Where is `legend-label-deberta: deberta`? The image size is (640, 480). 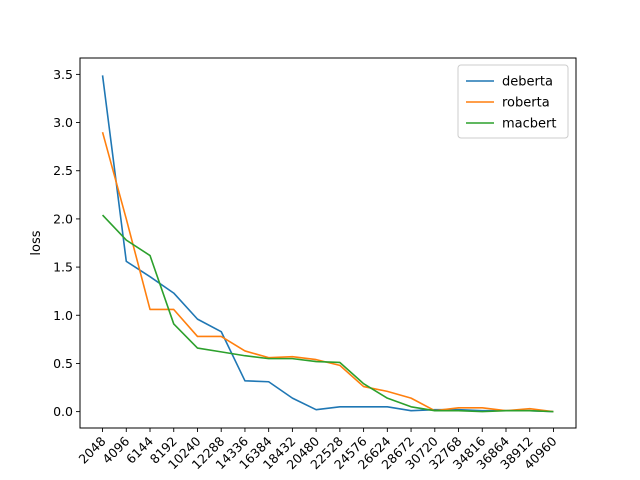 legend-label-deberta: deberta is located at coordinates (527, 82).